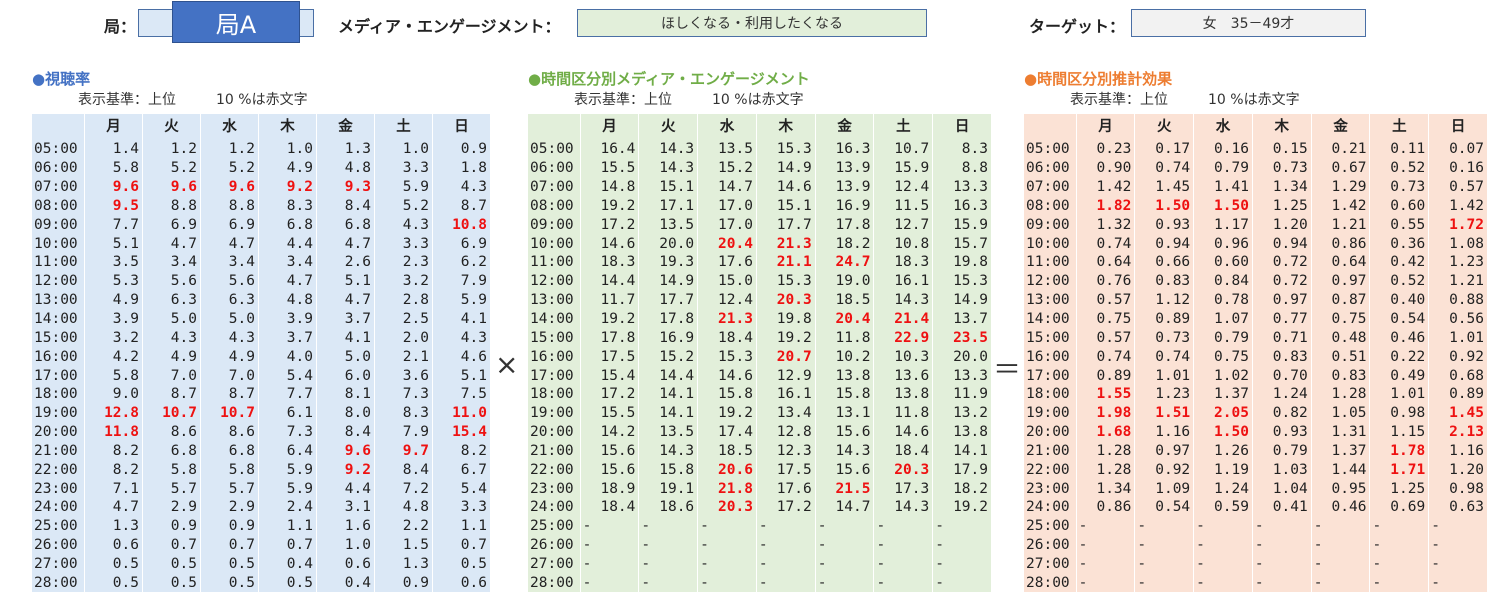 The width and height of the screenshot is (1500, 607). What do you see at coordinates (171, 149) in the screenshot?
I see `value-cell: 1.2` at bounding box center [171, 149].